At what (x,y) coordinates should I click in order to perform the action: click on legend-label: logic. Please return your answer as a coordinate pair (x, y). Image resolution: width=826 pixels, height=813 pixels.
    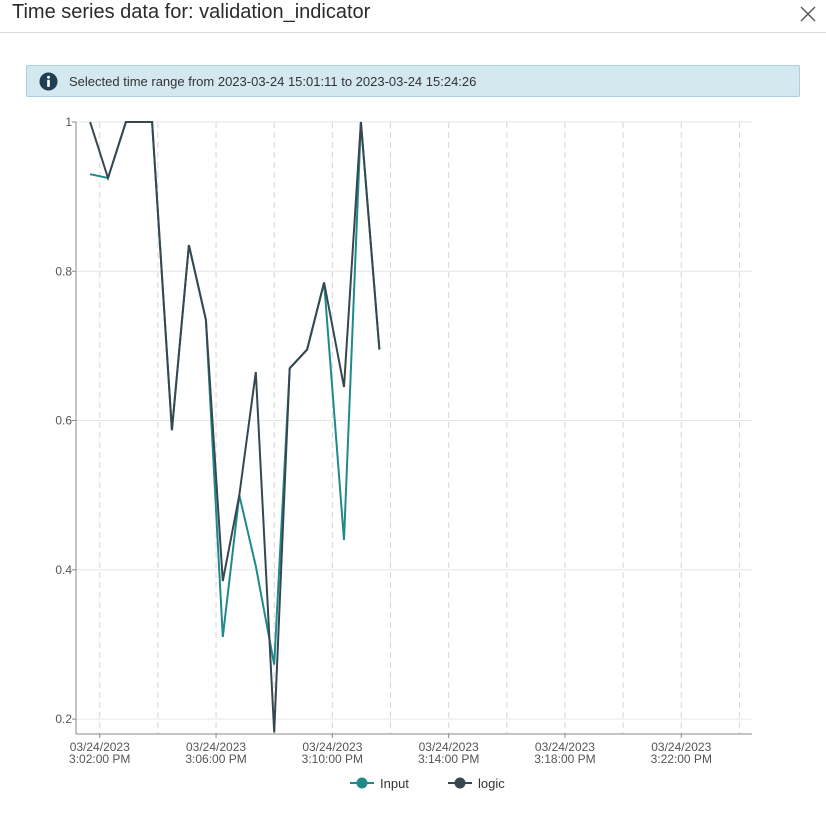
    Looking at the image, I should click on (491, 783).